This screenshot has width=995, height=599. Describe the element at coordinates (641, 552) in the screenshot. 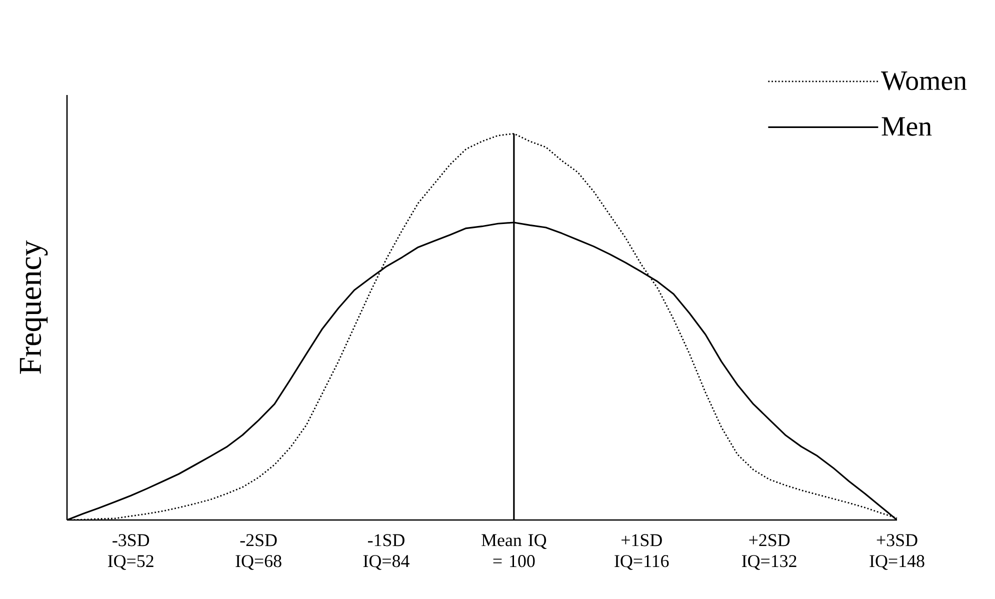

I see `x-tick-label: +1SD IQ=116` at that location.